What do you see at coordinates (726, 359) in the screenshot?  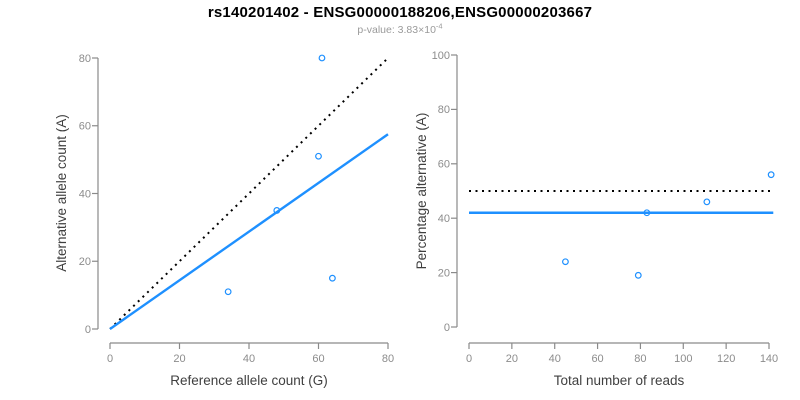 I see `x-tick-label: 120` at bounding box center [726, 359].